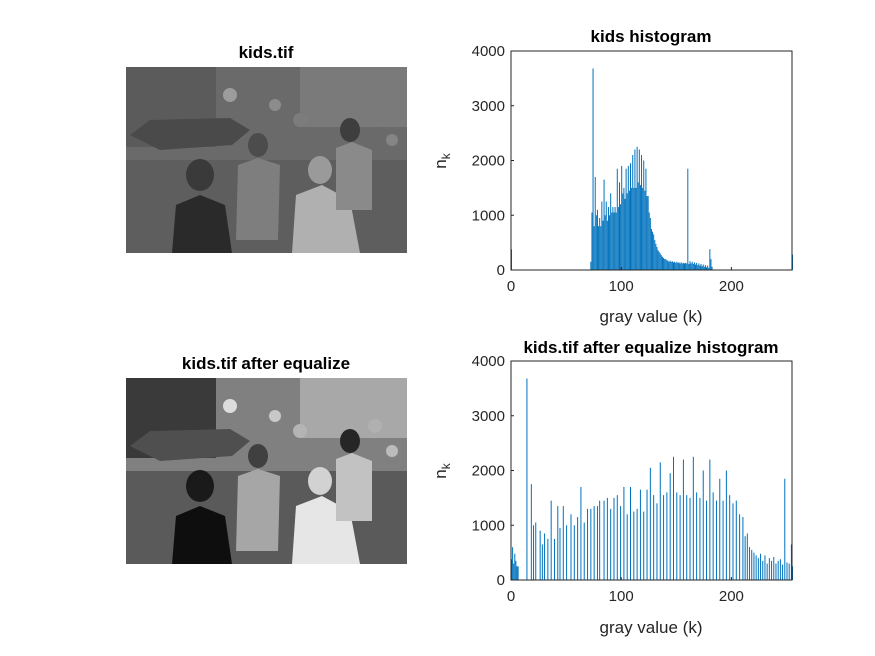 The height and width of the screenshot is (656, 875). What do you see at coordinates (650, 347) in the screenshot?
I see `chart-title: kids.tif after equalize histogram` at bounding box center [650, 347].